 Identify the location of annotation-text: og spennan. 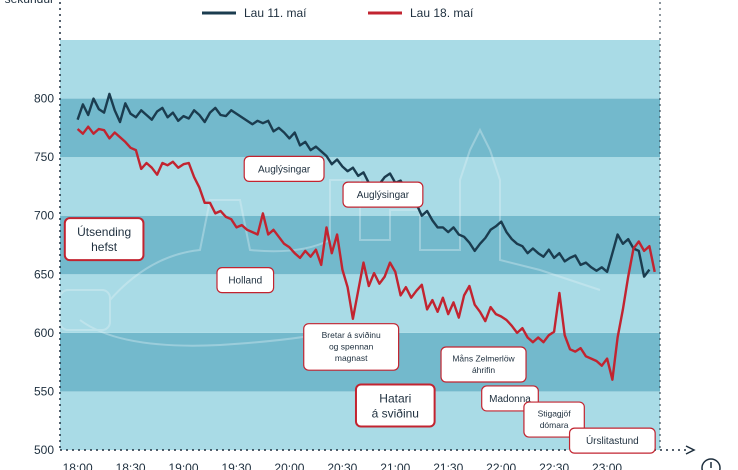
(351, 347).